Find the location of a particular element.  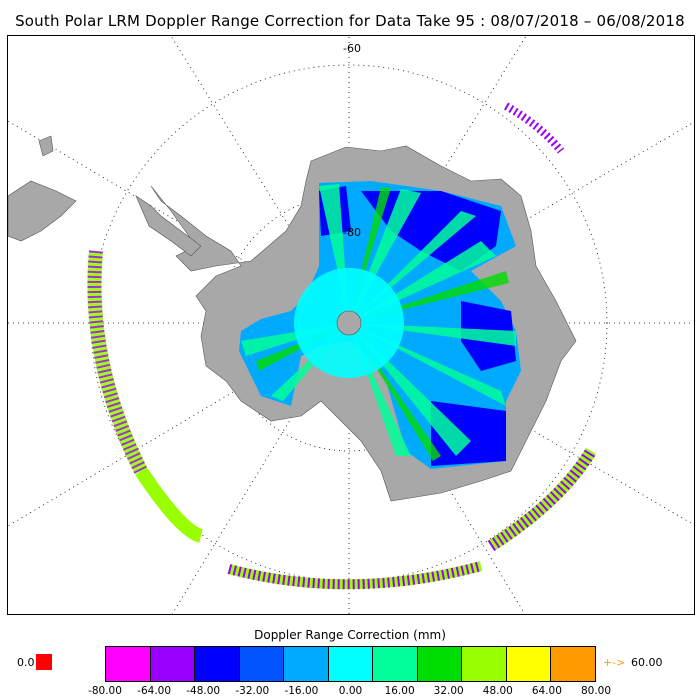

zero-value-label: 0.0 is located at coordinates (26, 662).